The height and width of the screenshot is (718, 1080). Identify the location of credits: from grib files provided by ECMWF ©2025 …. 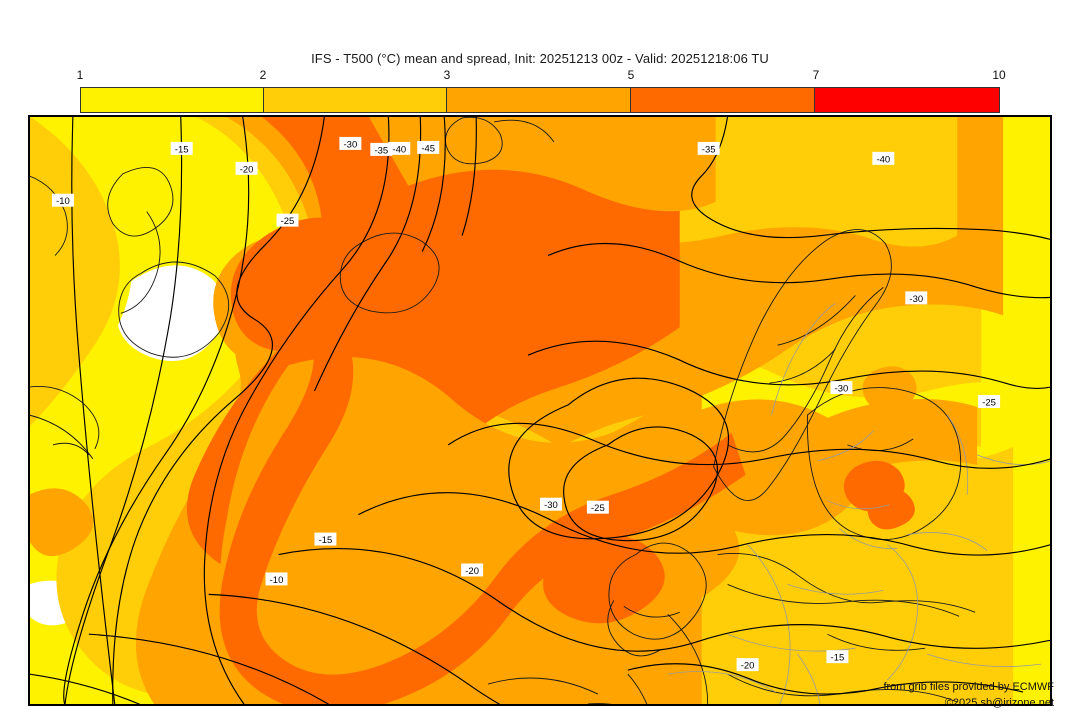
(968, 696).